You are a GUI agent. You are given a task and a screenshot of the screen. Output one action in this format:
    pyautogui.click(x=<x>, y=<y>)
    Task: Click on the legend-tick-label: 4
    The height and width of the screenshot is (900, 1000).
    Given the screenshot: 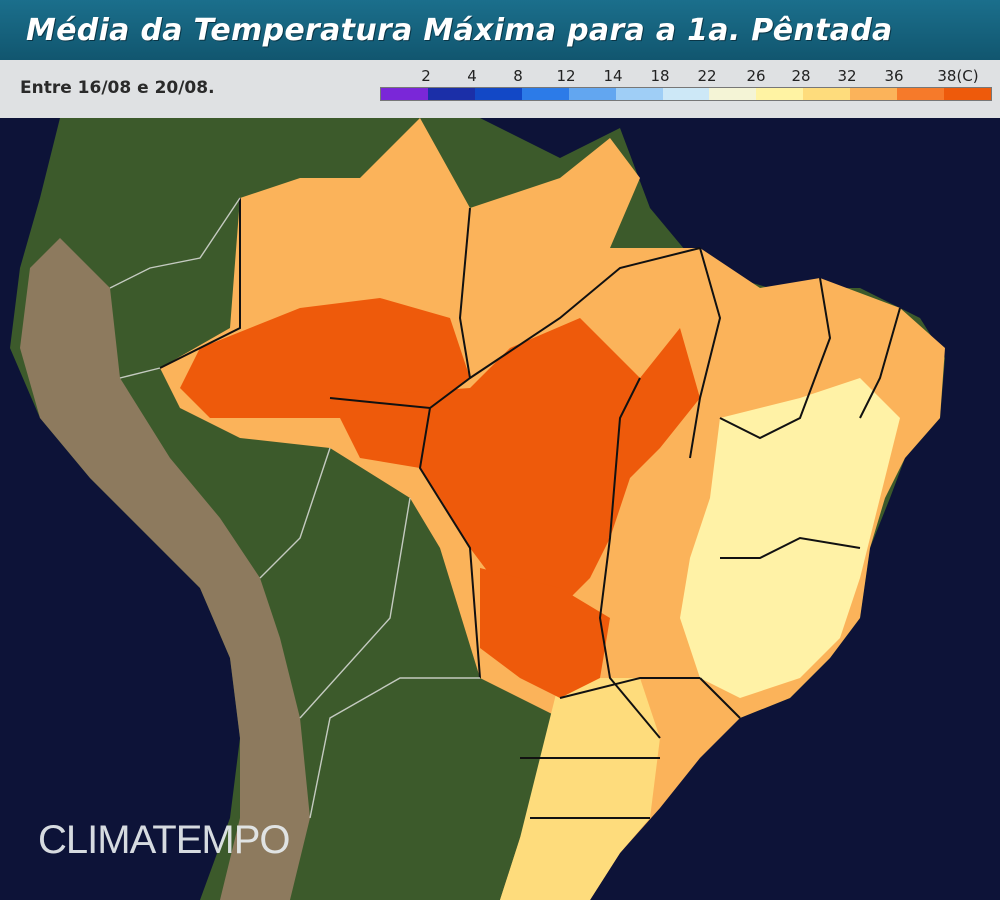 What is the action you would take?
    pyautogui.click(x=472, y=76)
    